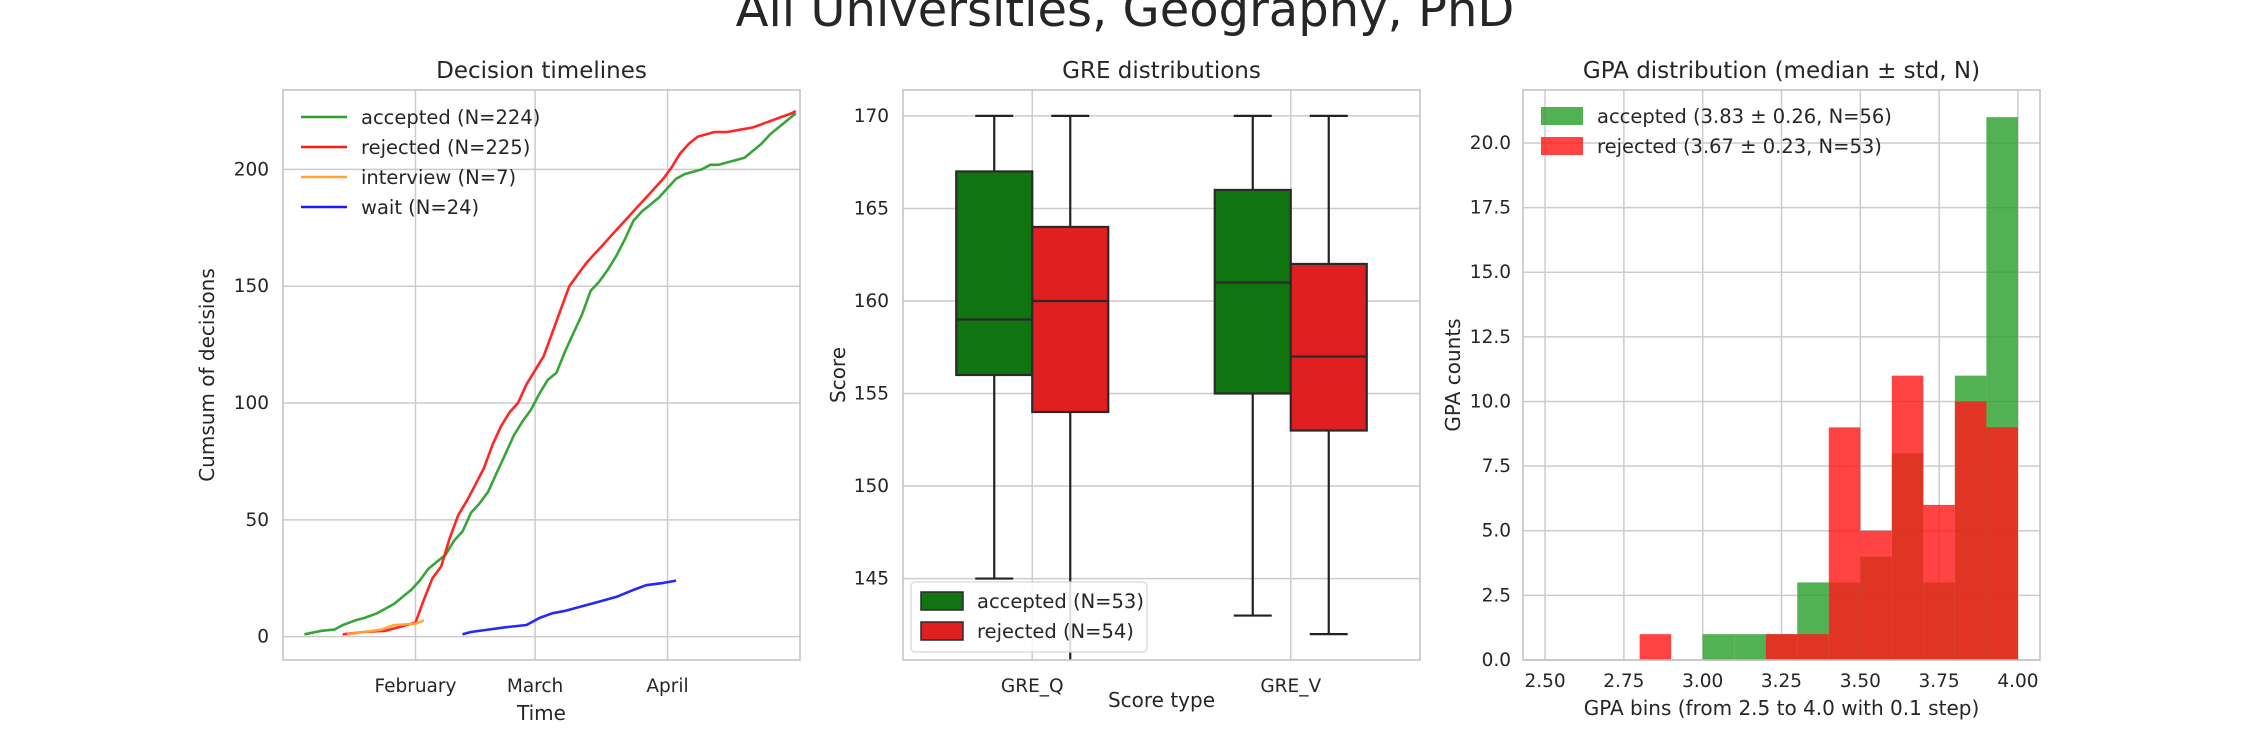 The width and height of the screenshot is (2250, 750). I want to click on legend-box, so click(1029, 617).